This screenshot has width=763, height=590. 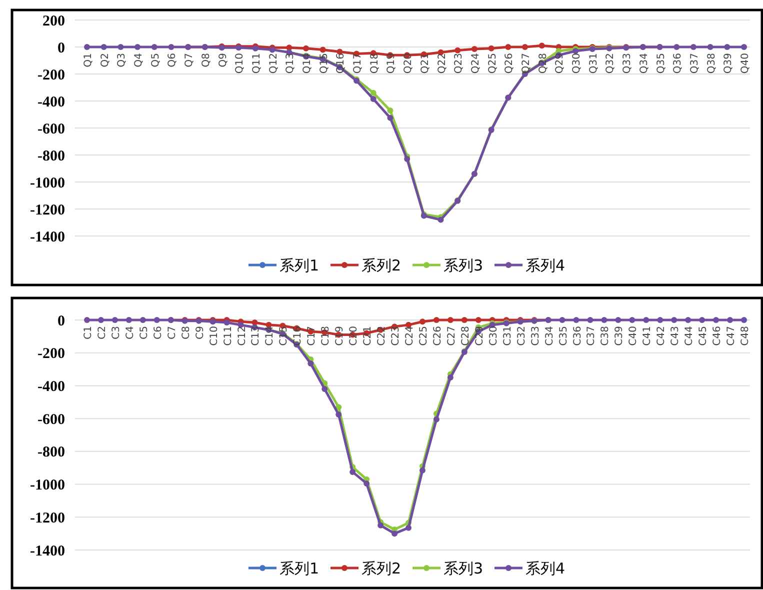 I want to click on x-tick-label: C1, so click(x=88, y=333).